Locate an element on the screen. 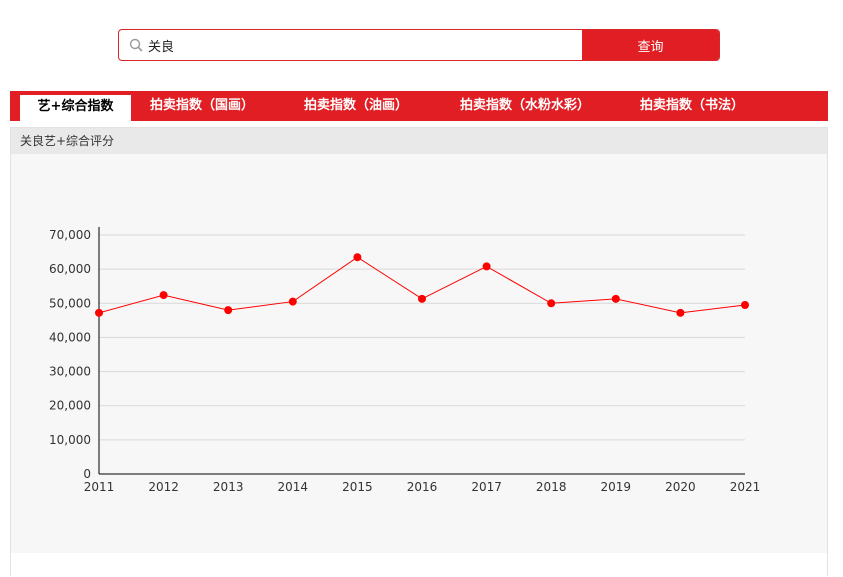 This screenshot has width=843, height=577. tab-auction-watercolor: 拍卖指数（水粉水彩） is located at coordinates (524, 105).